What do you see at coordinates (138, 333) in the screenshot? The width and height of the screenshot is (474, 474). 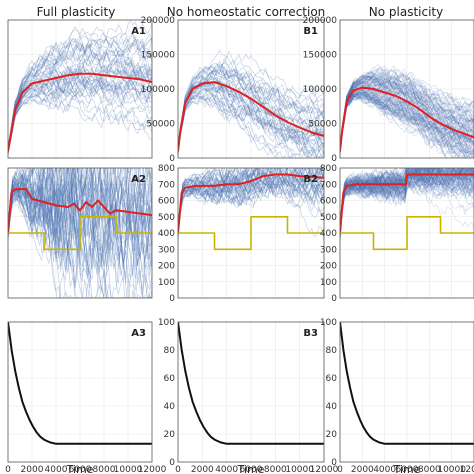 I see `panel-label: A3` at bounding box center [138, 333].